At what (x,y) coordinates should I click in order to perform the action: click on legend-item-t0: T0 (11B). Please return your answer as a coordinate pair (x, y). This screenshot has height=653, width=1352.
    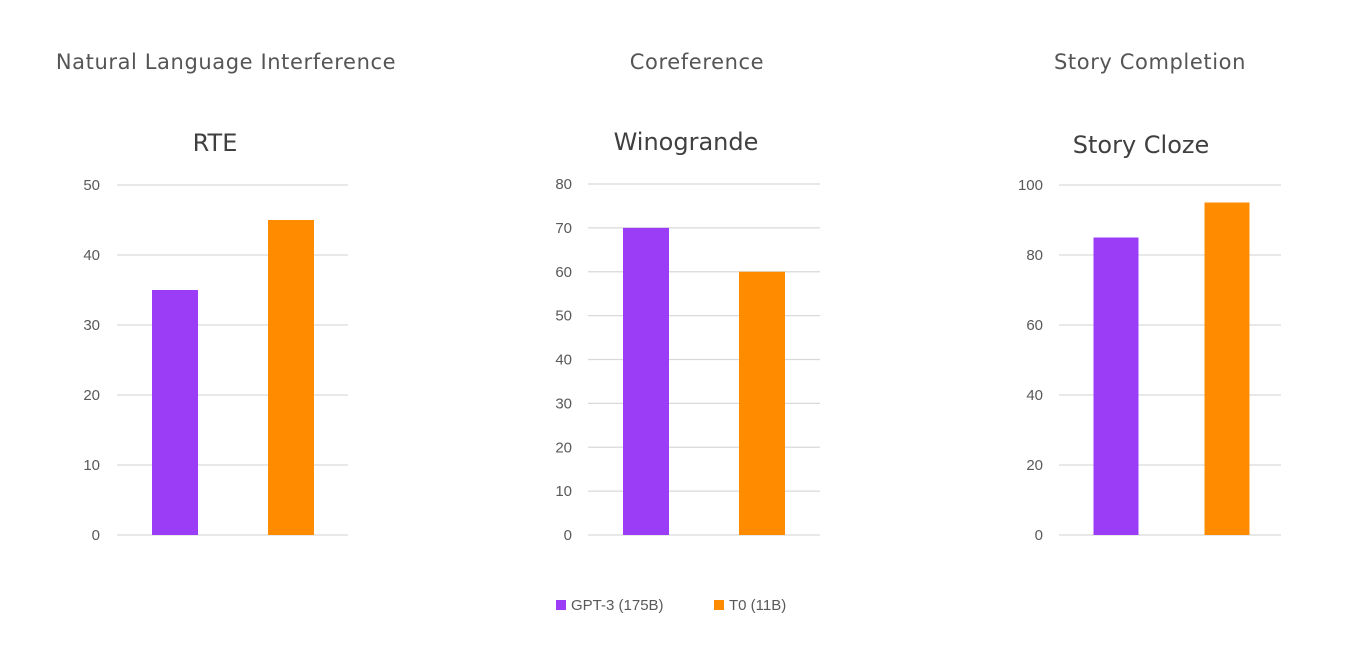
    Looking at the image, I should click on (750, 605).